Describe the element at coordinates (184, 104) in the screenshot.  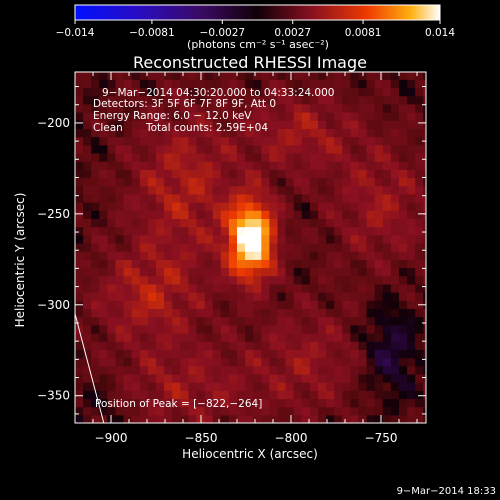
I see `annotation-detectors: Detectors: 3F 5F 6F 7F 8F 9F, Att 0` at that location.